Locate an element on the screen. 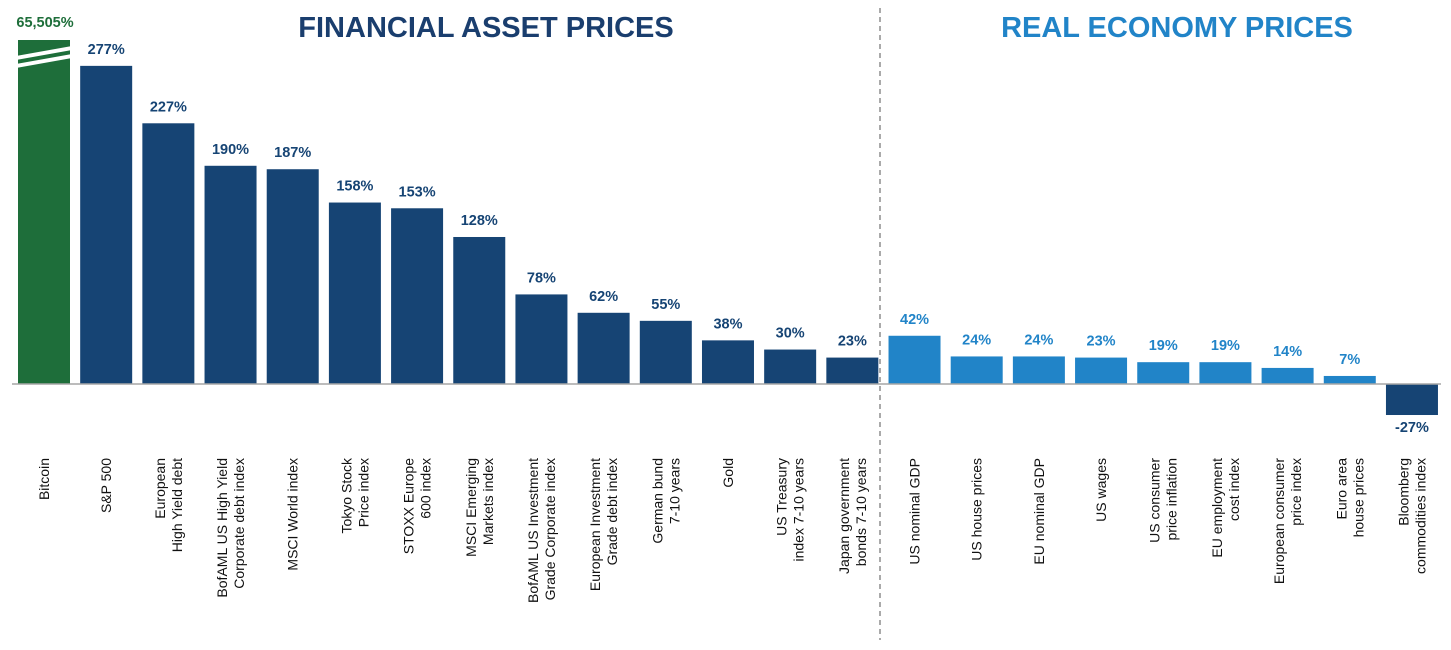 This screenshot has width=1451, height=650. category-label-19: EU employment cost index is located at coordinates (1225, 508).